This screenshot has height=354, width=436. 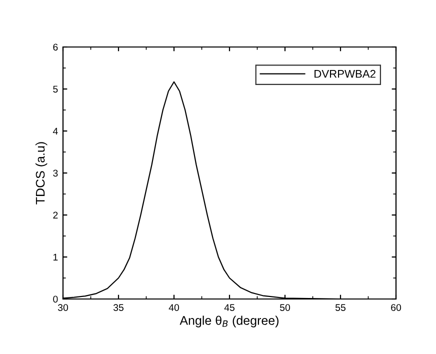 I want to click on y-tick-label: 3, so click(x=55, y=173).